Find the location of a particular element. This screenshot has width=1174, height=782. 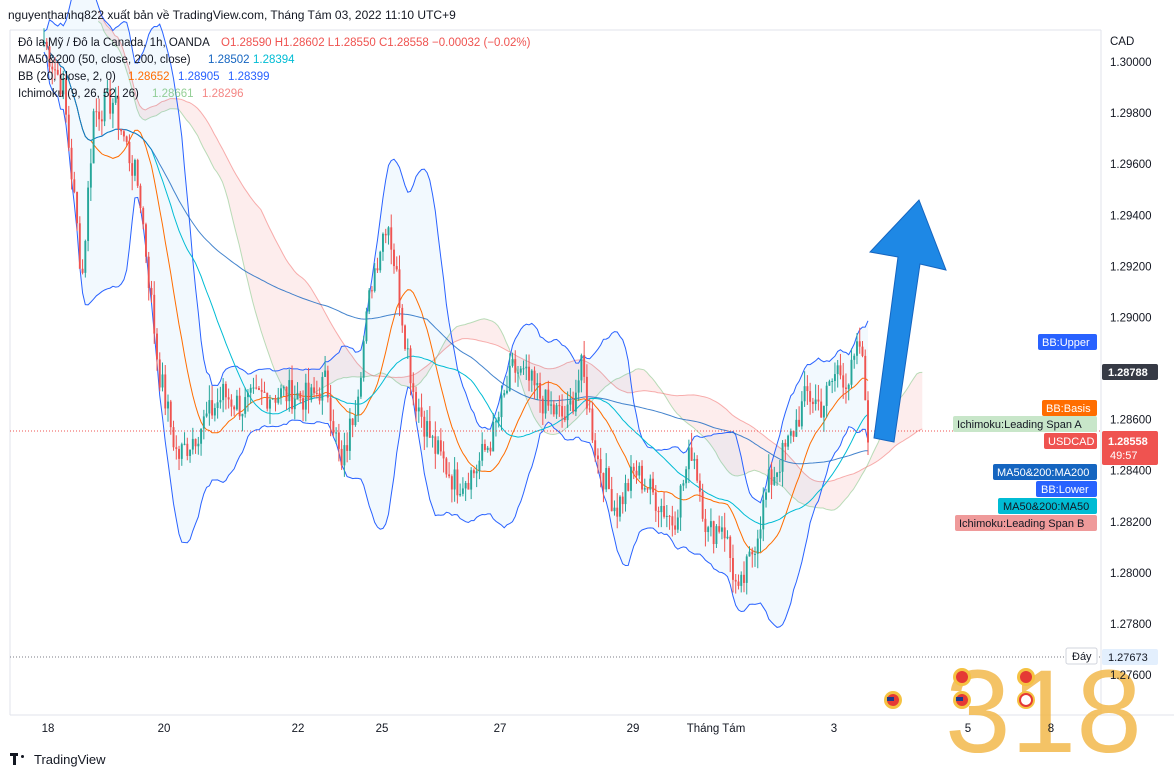

tag-ichimoku-span-a: Ichimoku:Leading Span A is located at coordinates (1025, 424).